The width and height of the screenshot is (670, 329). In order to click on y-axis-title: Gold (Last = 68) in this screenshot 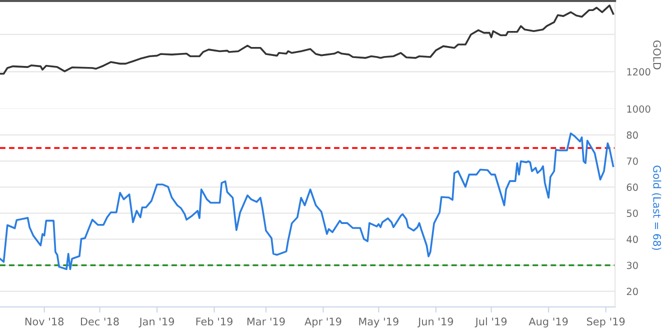, I will do `click(657, 208)`.